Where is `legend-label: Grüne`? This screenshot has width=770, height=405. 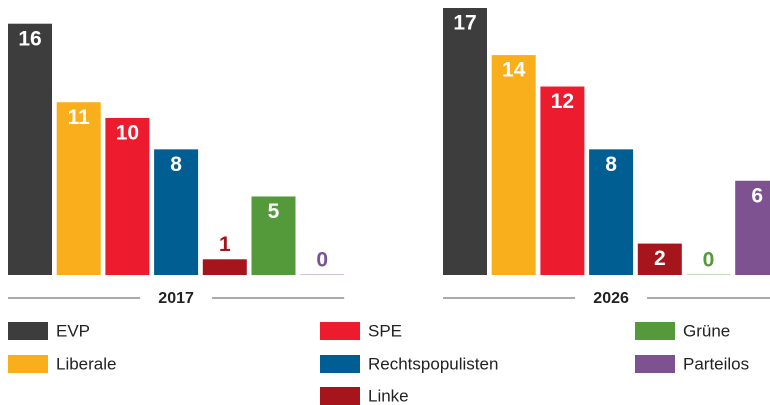 legend-label: Grüne is located at coordinates (706, 330).